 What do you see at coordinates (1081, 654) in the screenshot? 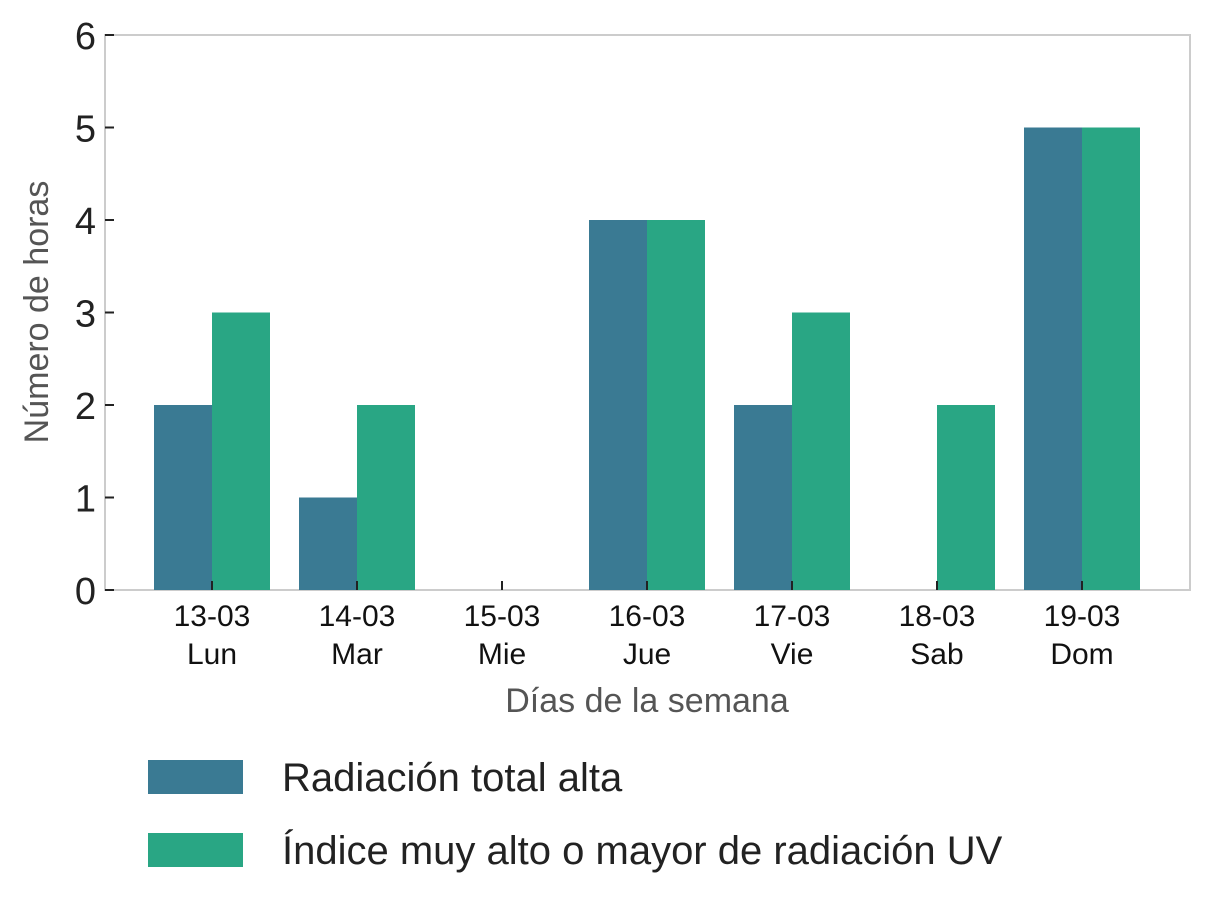
I see `x-tick-day-label: Dom` at bounding box center [1081, 654].